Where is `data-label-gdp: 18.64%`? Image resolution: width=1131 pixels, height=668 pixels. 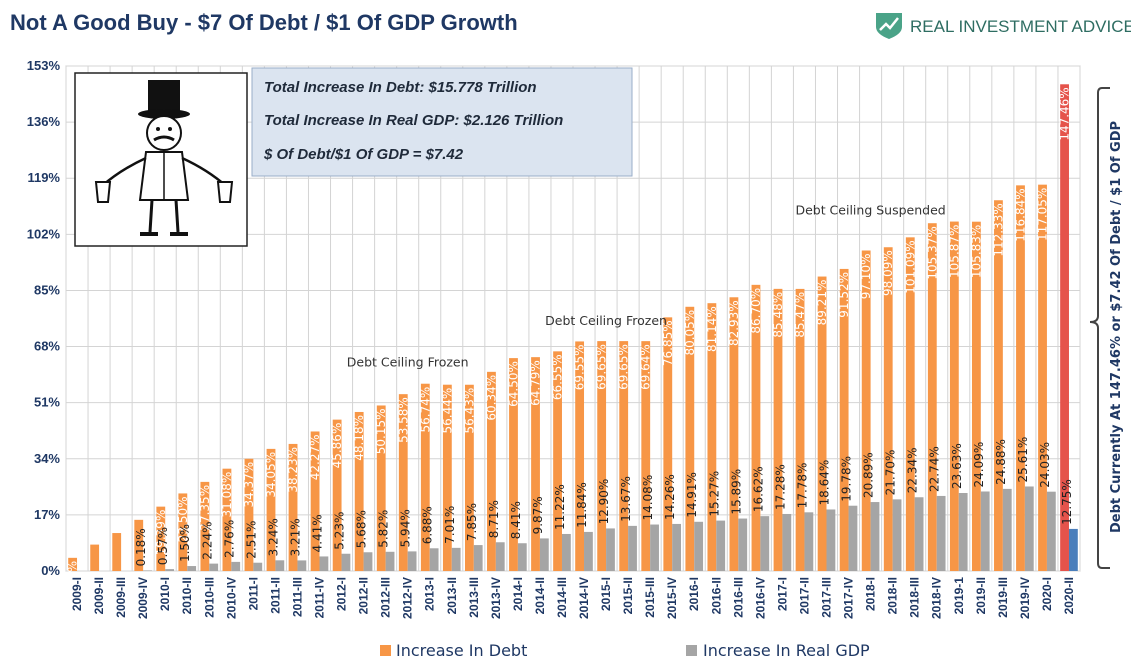
data-label-gdp: 18.64% is located at coordinates (825, 483).